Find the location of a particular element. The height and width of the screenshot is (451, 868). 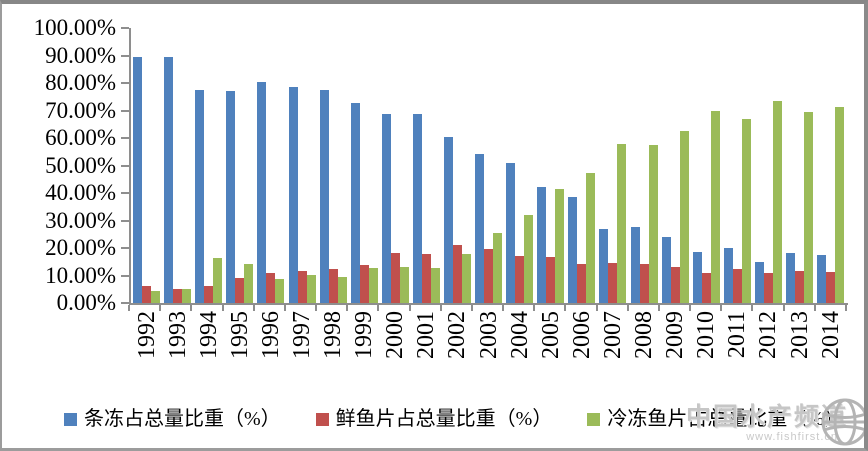

y-tick-label: 70.00% is located at coordinates (80, 110).